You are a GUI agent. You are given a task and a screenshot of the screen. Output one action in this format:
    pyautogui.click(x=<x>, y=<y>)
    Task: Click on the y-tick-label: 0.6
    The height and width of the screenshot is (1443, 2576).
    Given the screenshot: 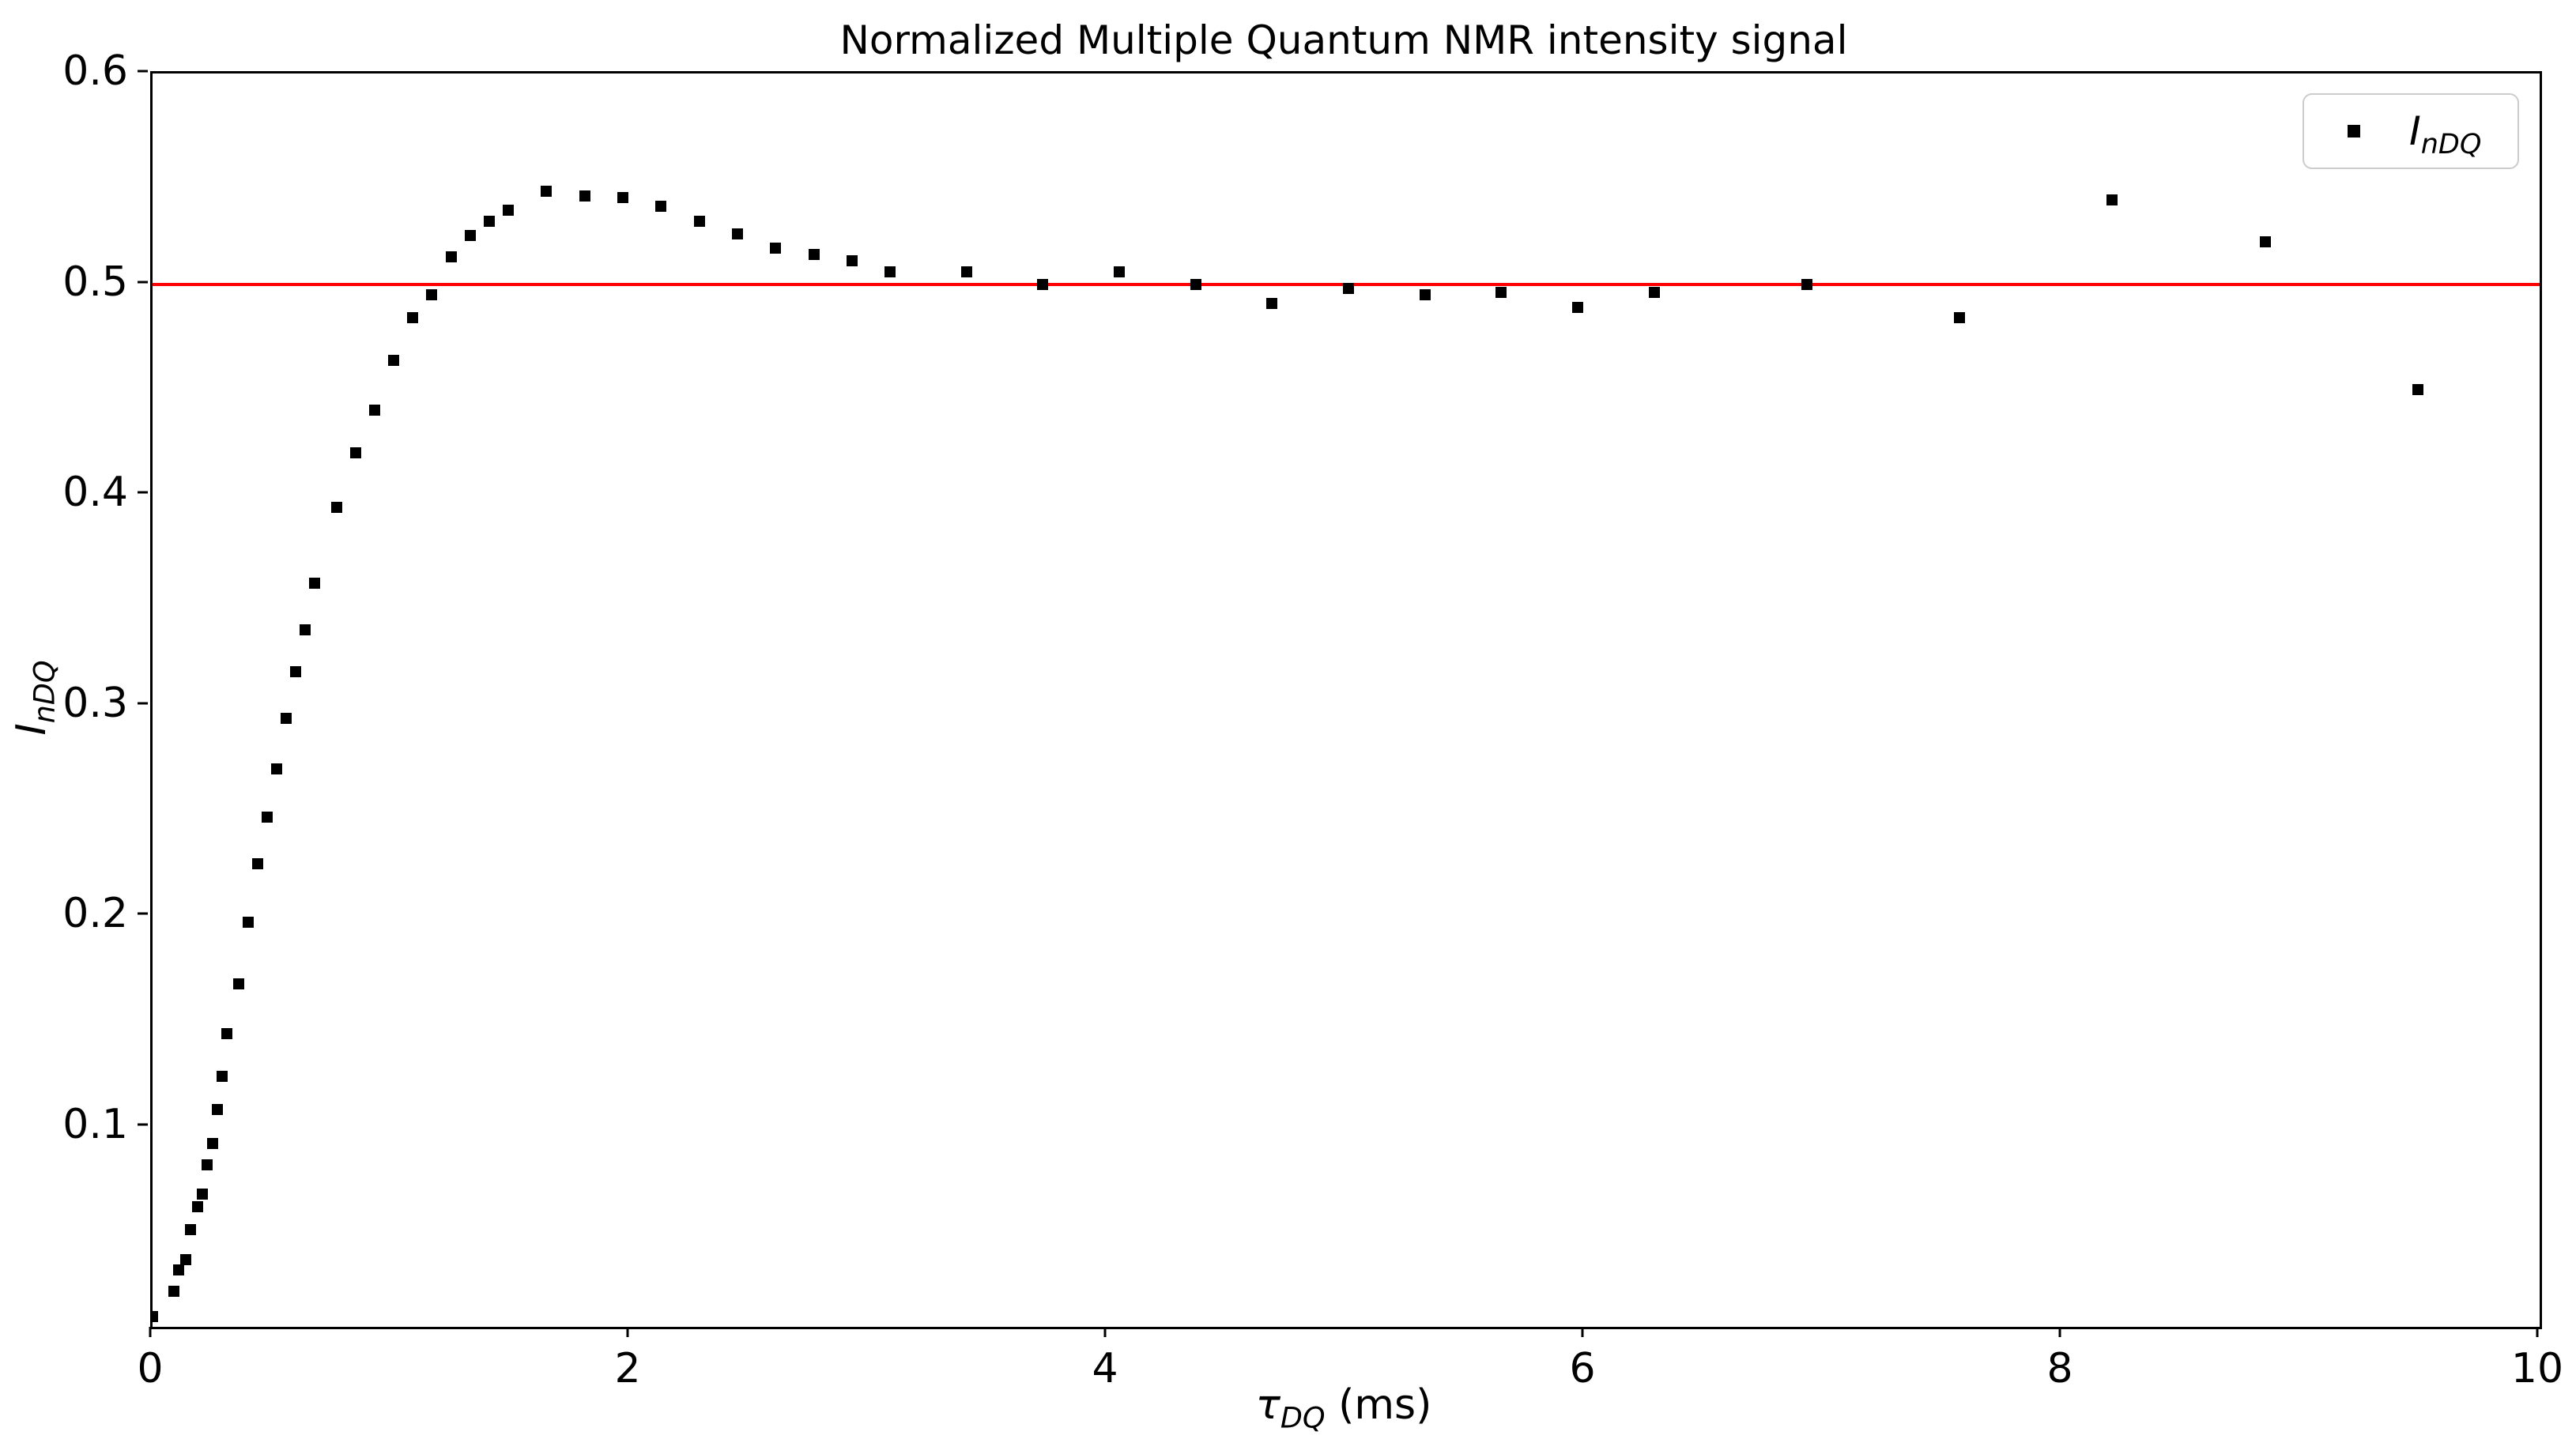 What is the action you would take?
    pyautogui.click(x=95, y=71)
    